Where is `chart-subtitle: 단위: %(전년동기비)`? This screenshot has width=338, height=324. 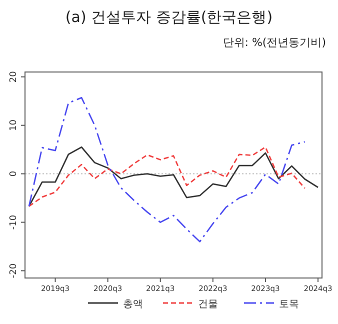 chart-subtitle: 단위: %(전년동기비) is located at coordinates (274, 42).